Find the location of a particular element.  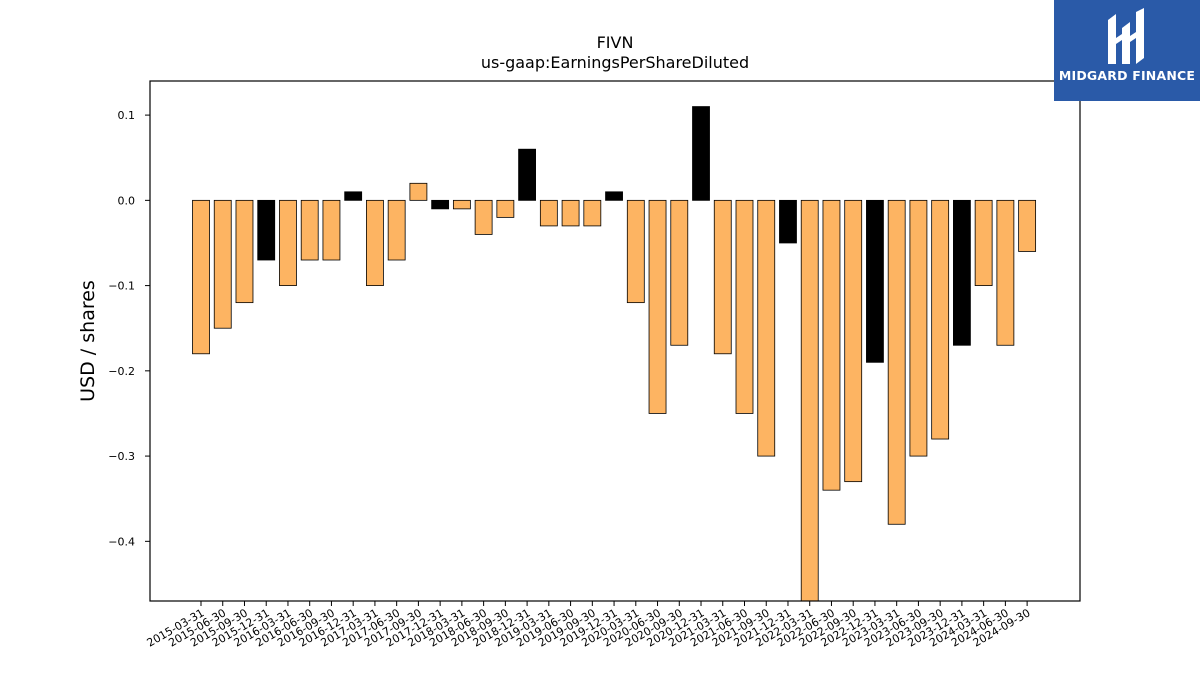

chart-title: FIVN is located at coordinates (615, 42).